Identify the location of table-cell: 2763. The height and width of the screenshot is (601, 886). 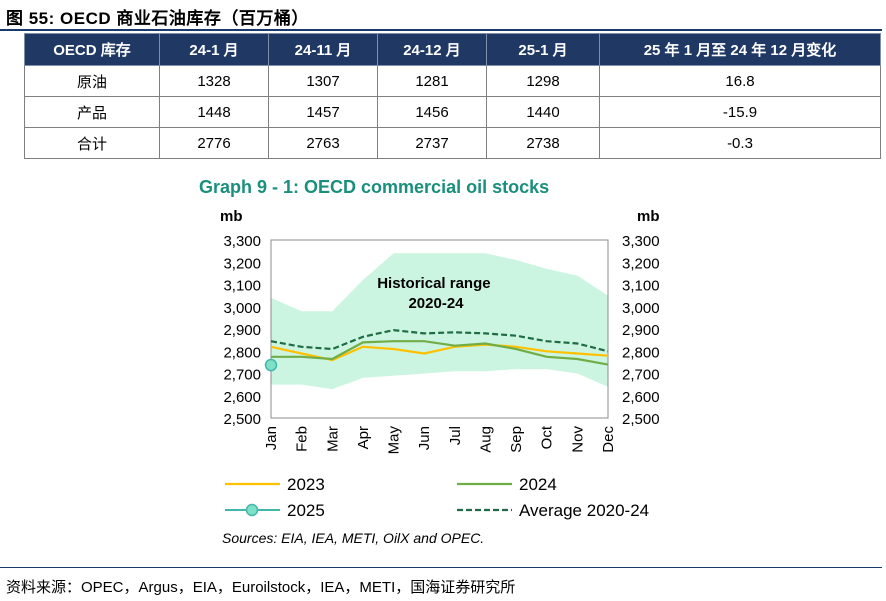
(323, 143).